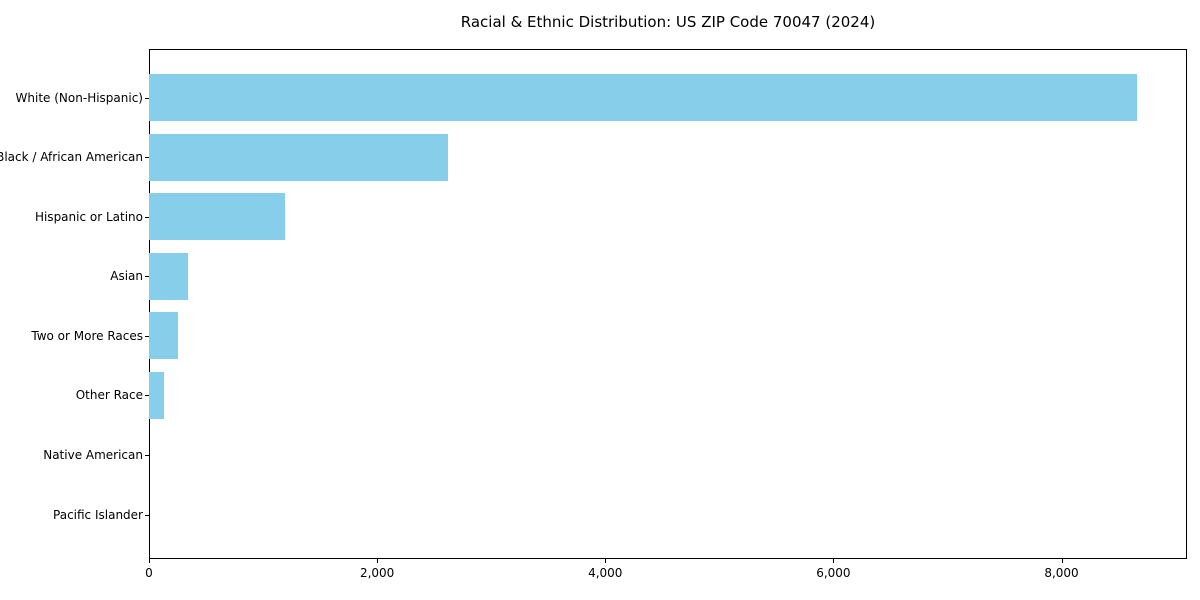 The width and height of the screenshot is (1200, 600). Describe the element at coordinates (88, 216) in the screenshot. I see `y-tick-label: Hispanic or Latino` at that location.